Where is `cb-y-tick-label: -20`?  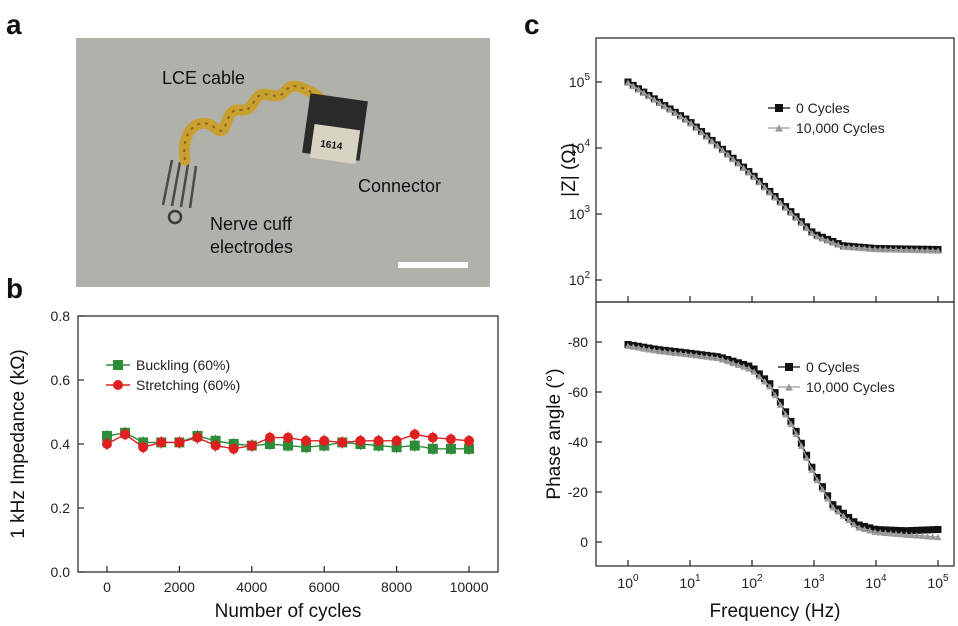 cb-y-tick-label: -20 is located at coordinates (578, 492).